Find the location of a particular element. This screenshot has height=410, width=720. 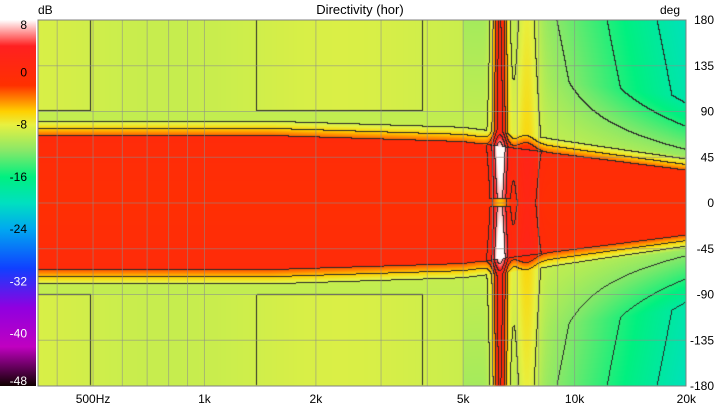

y-axis-unit-label: deg is located at coordinates (670, 10).